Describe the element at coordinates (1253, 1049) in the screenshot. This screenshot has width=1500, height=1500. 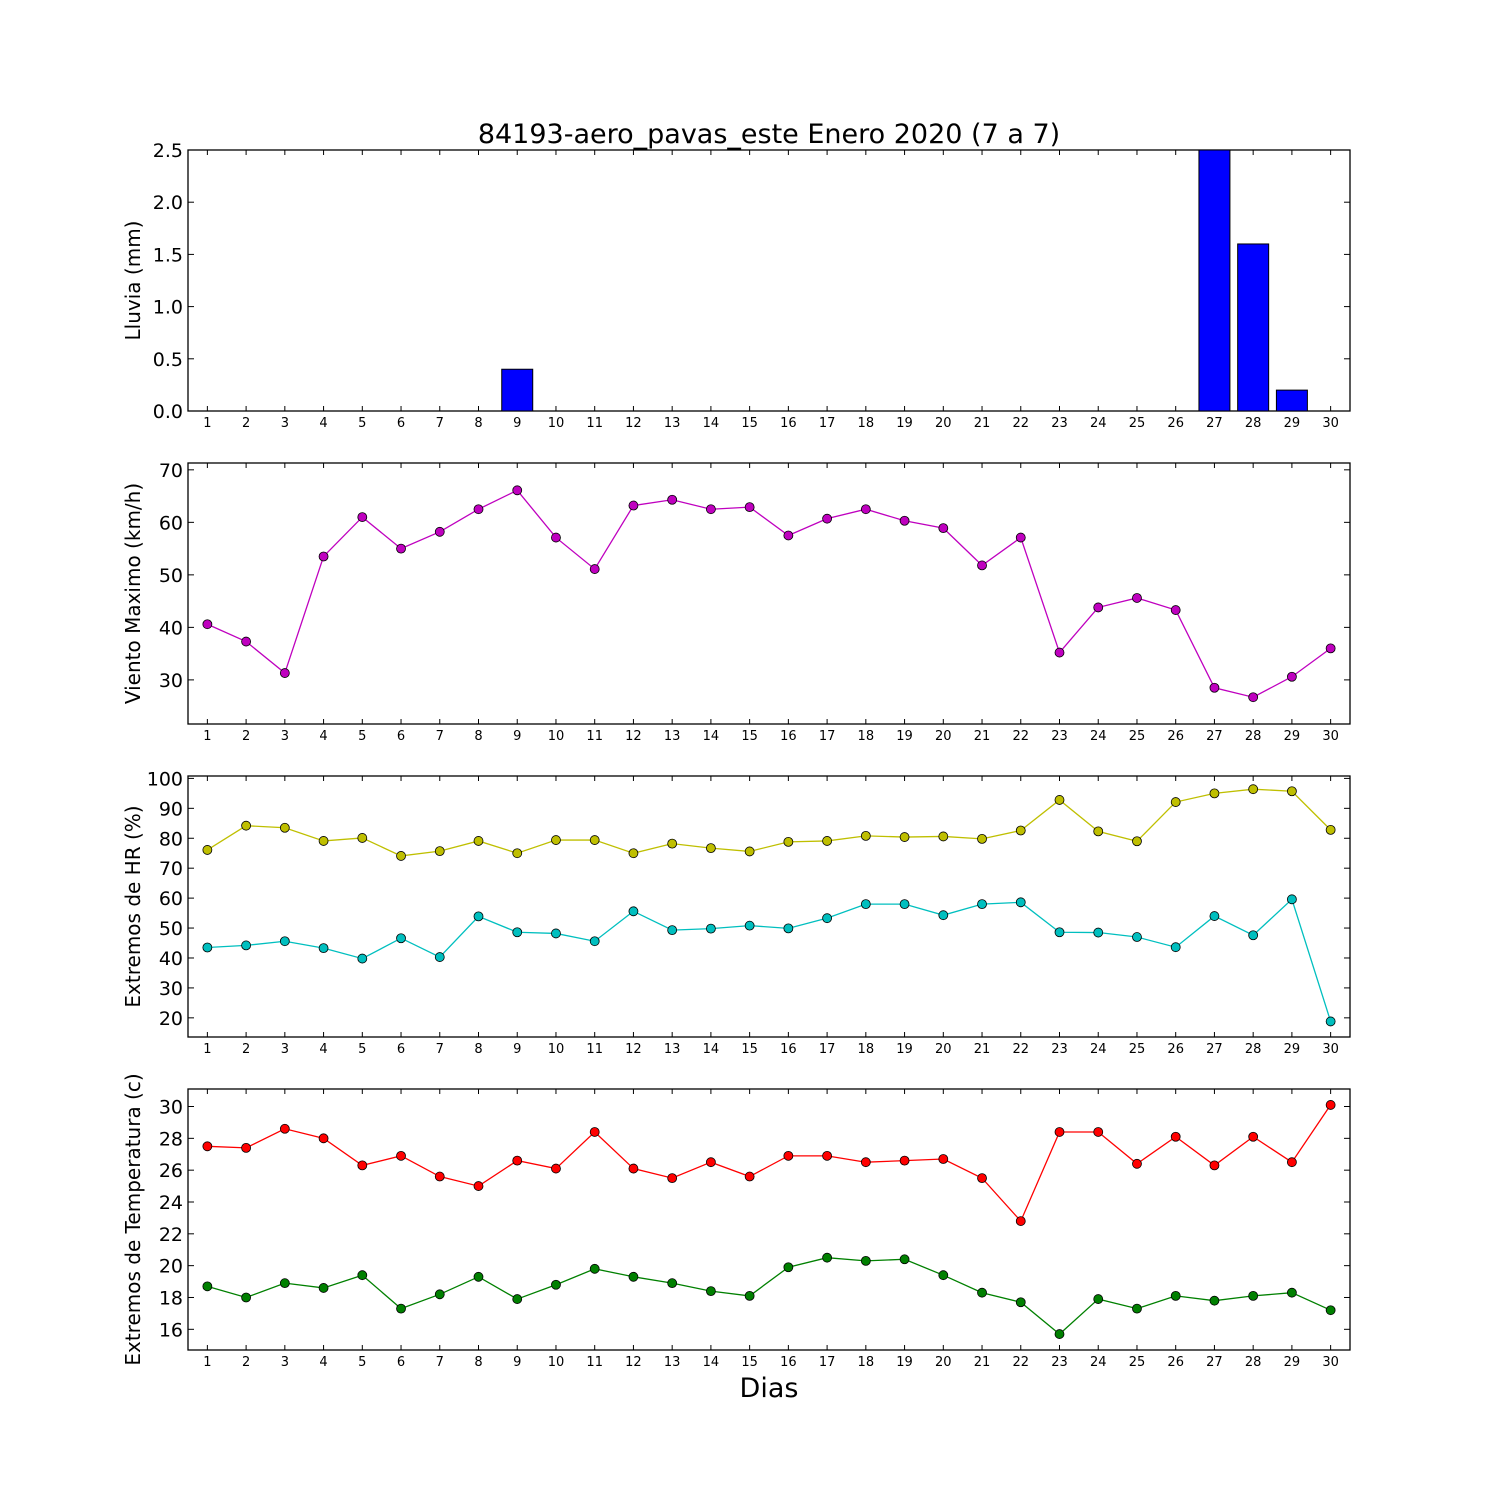
I see `x-tick-label: 28` at that location.